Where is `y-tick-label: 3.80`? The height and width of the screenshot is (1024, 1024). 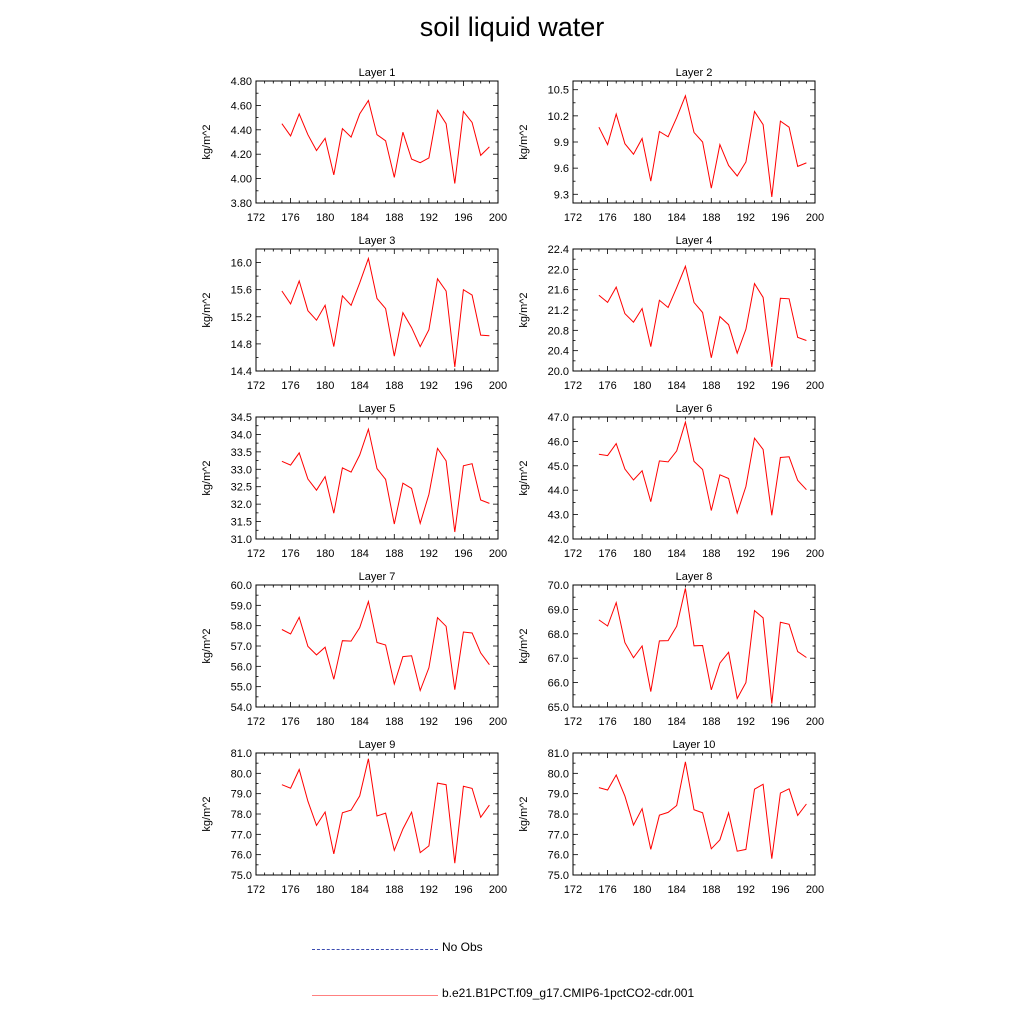 y-tick-label: 3.80 is located at coordinates (241, 204).